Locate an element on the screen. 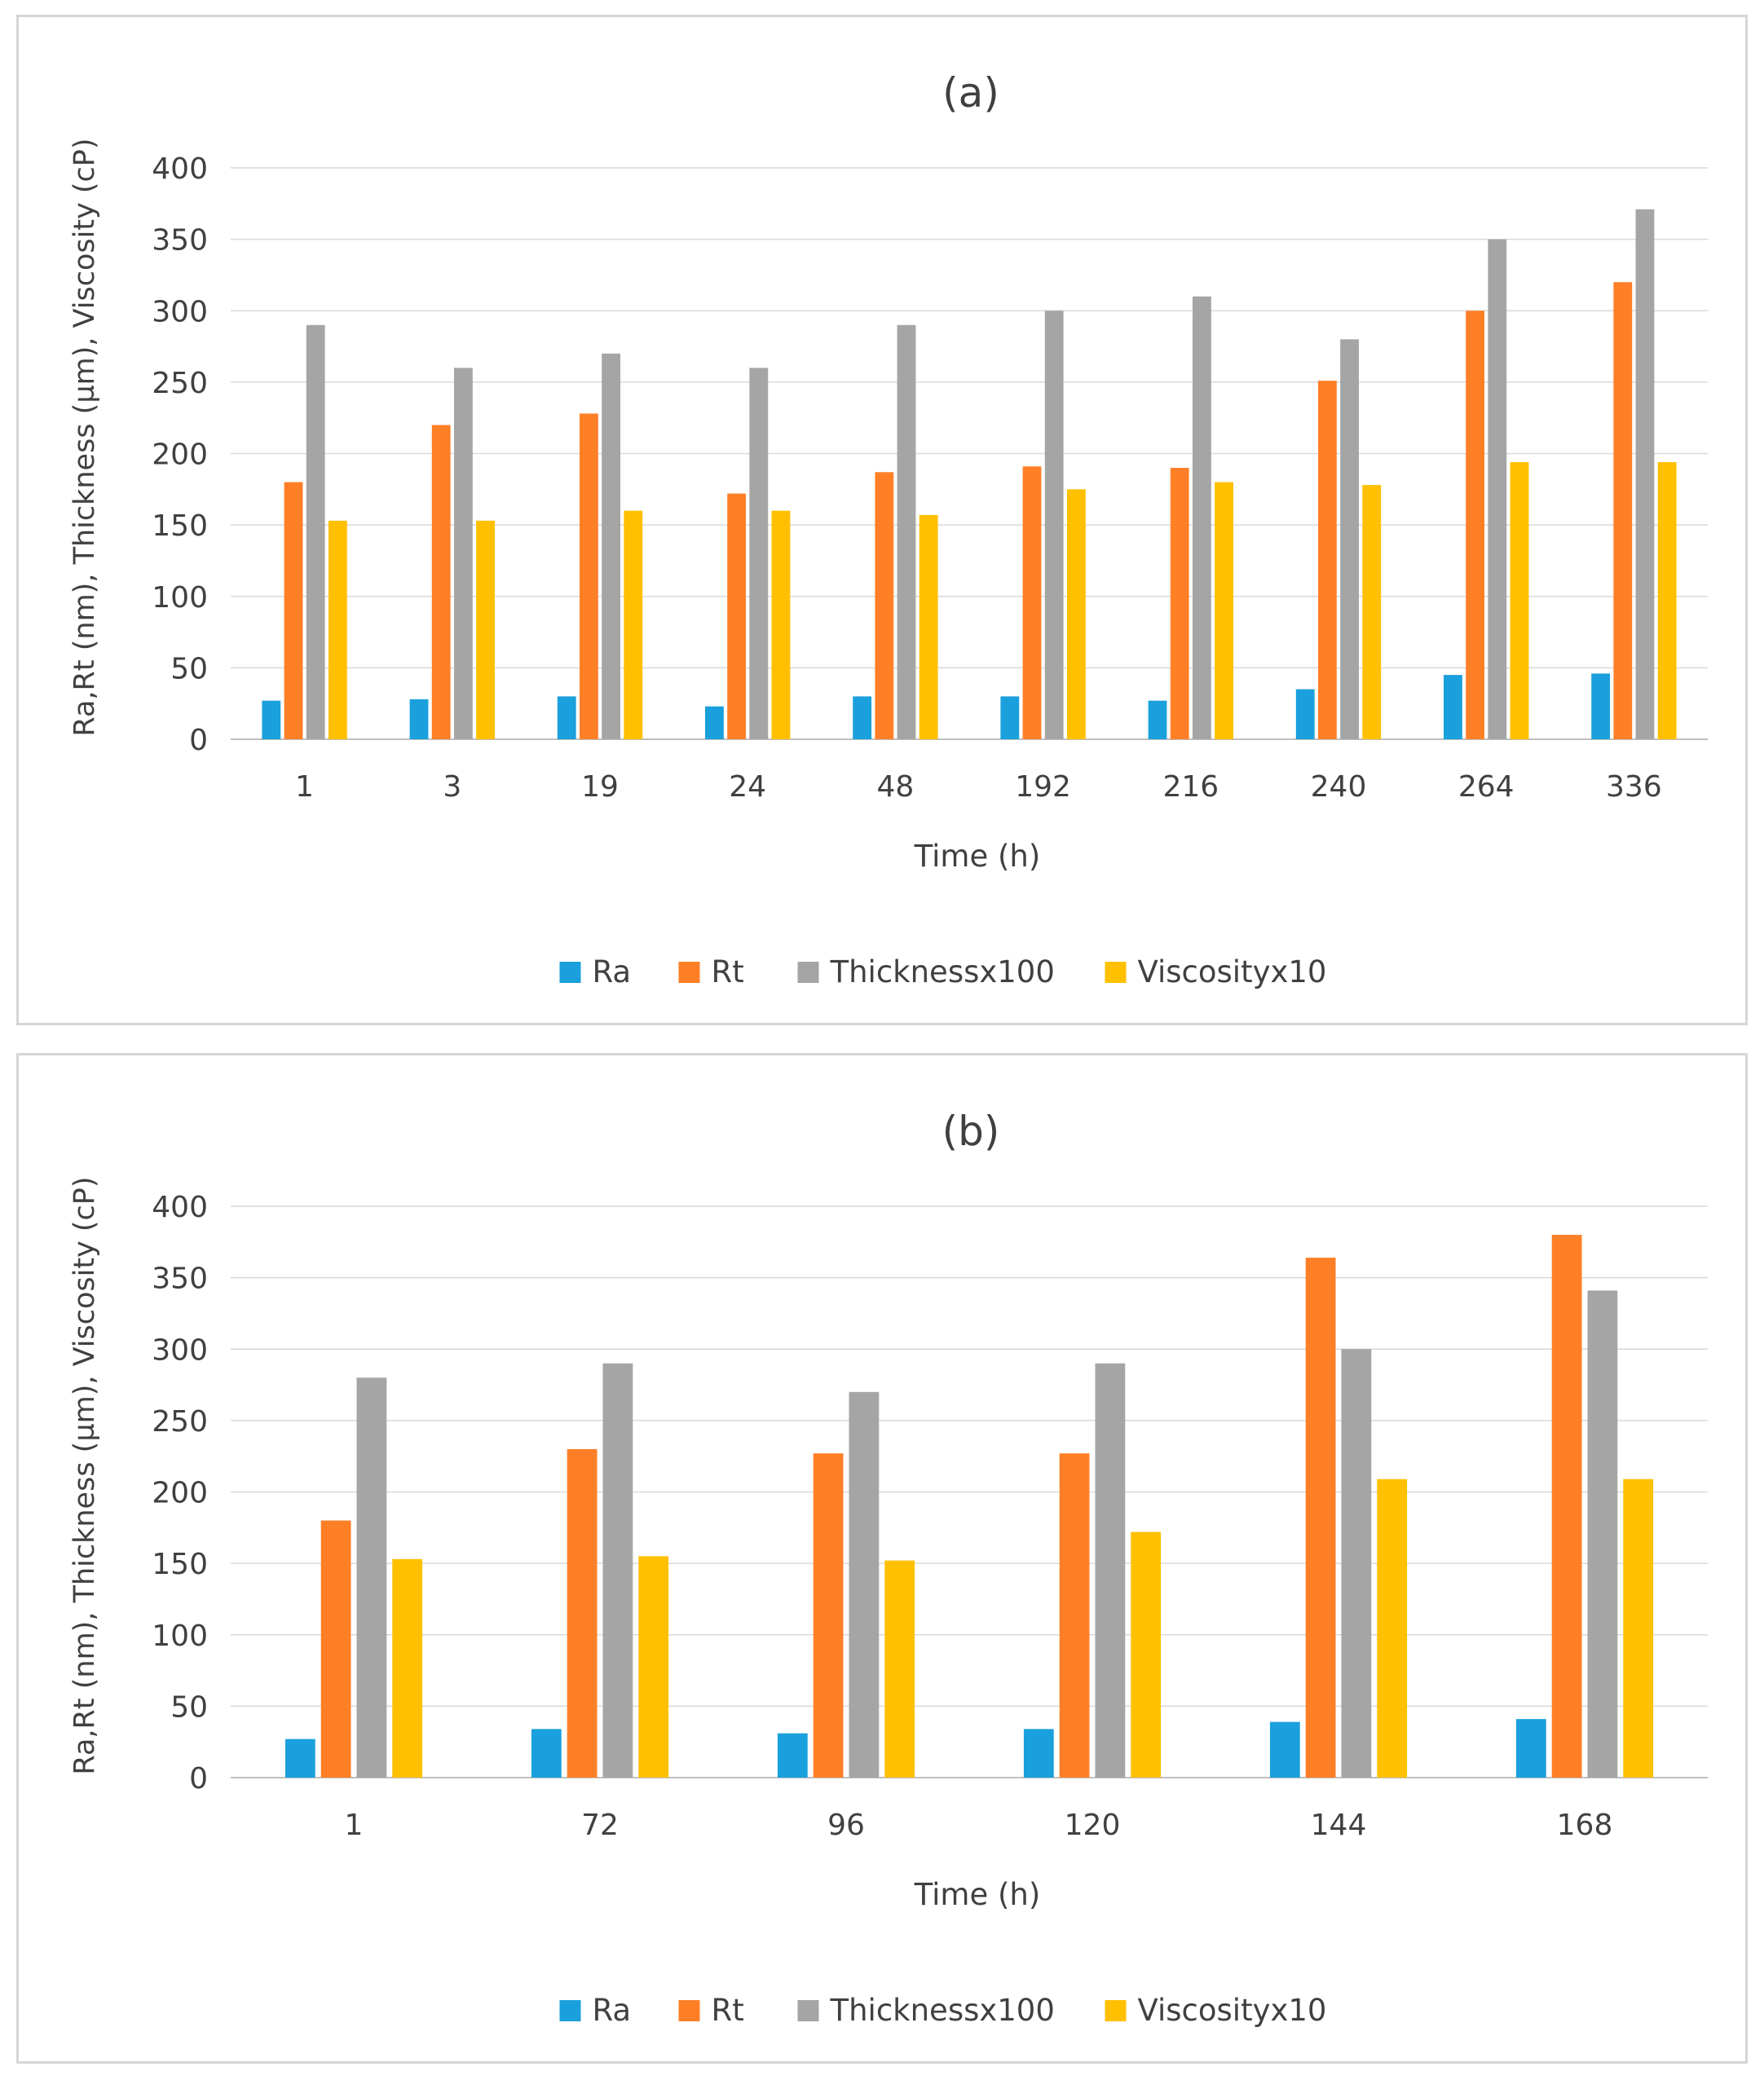  x-tick-label: 216 is located at coordinates (1190, 787).